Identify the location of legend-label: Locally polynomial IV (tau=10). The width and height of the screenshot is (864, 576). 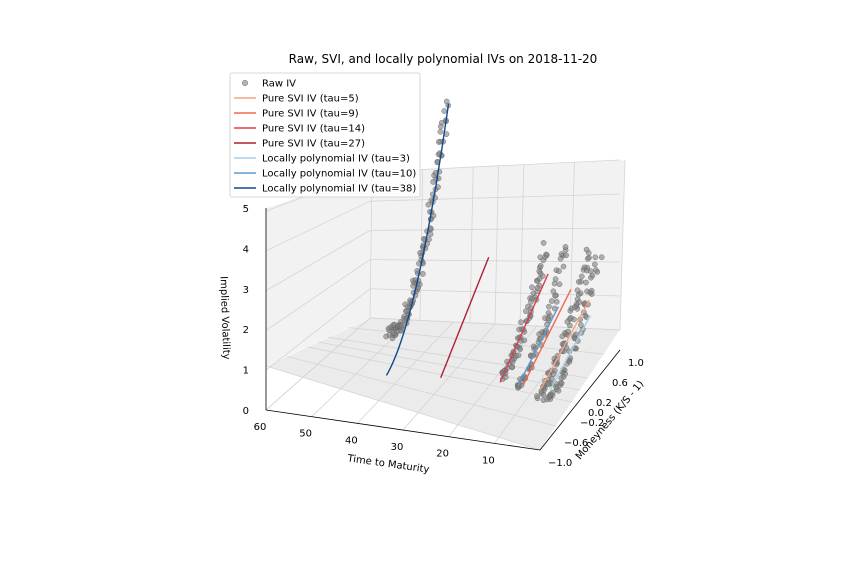
(339, 174).